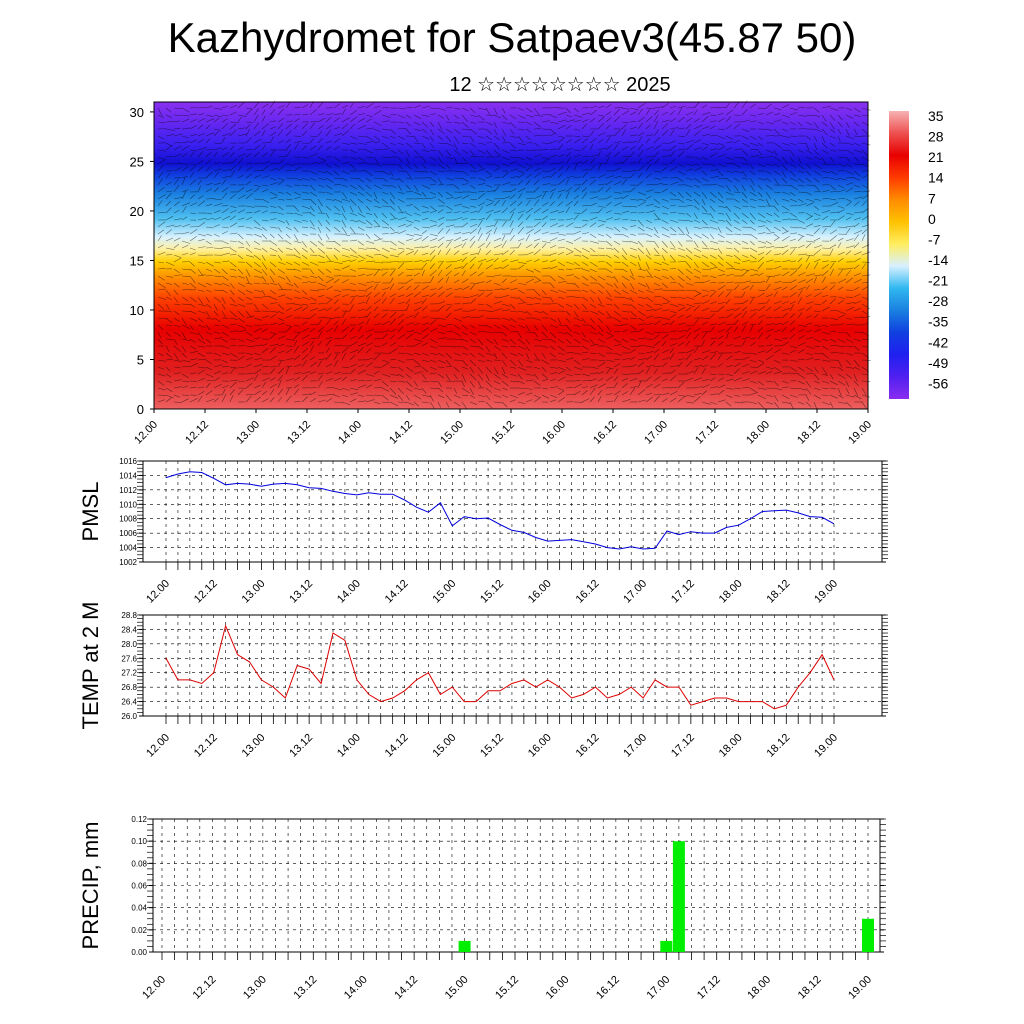  Describe the element at coordinates (444, 592) in the screenshot. I see `x-tick-label: 15.00` at that location.